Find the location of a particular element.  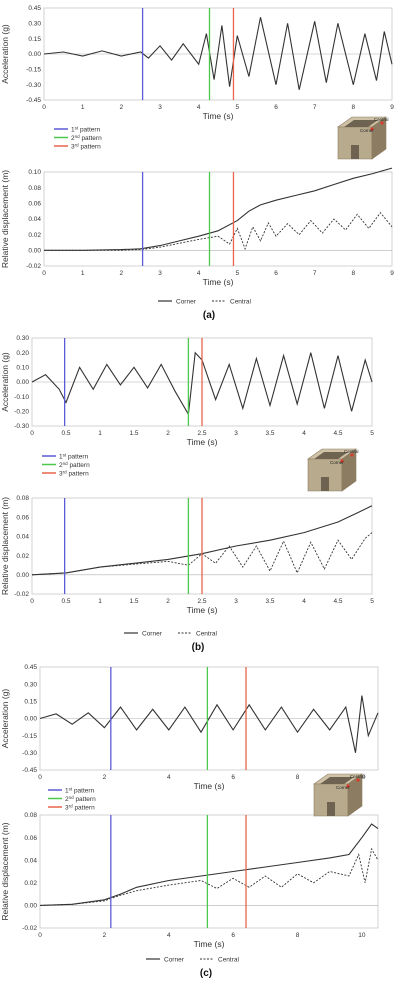

y-tick-label: 0.30 is located at coordinates (30, 684).